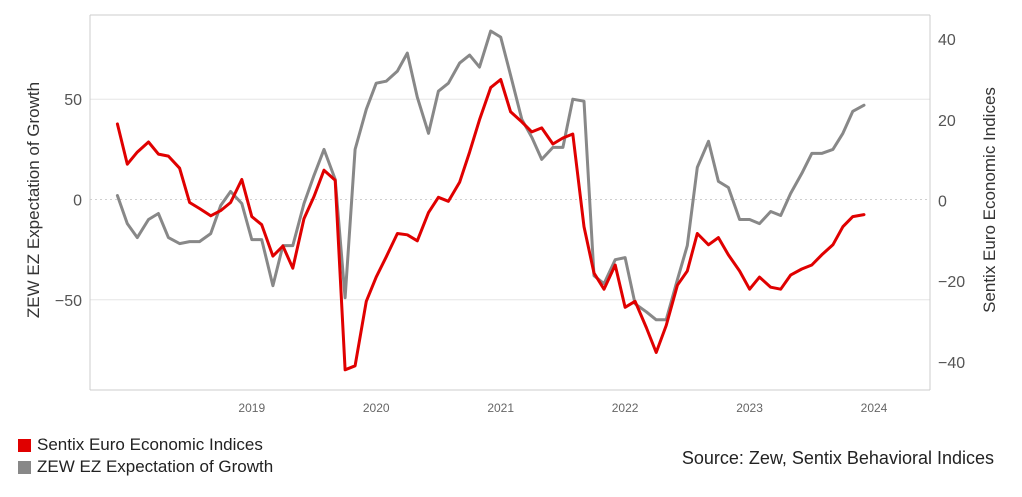  I want to click on left-y-tick-label: −50, so click(68, 301).